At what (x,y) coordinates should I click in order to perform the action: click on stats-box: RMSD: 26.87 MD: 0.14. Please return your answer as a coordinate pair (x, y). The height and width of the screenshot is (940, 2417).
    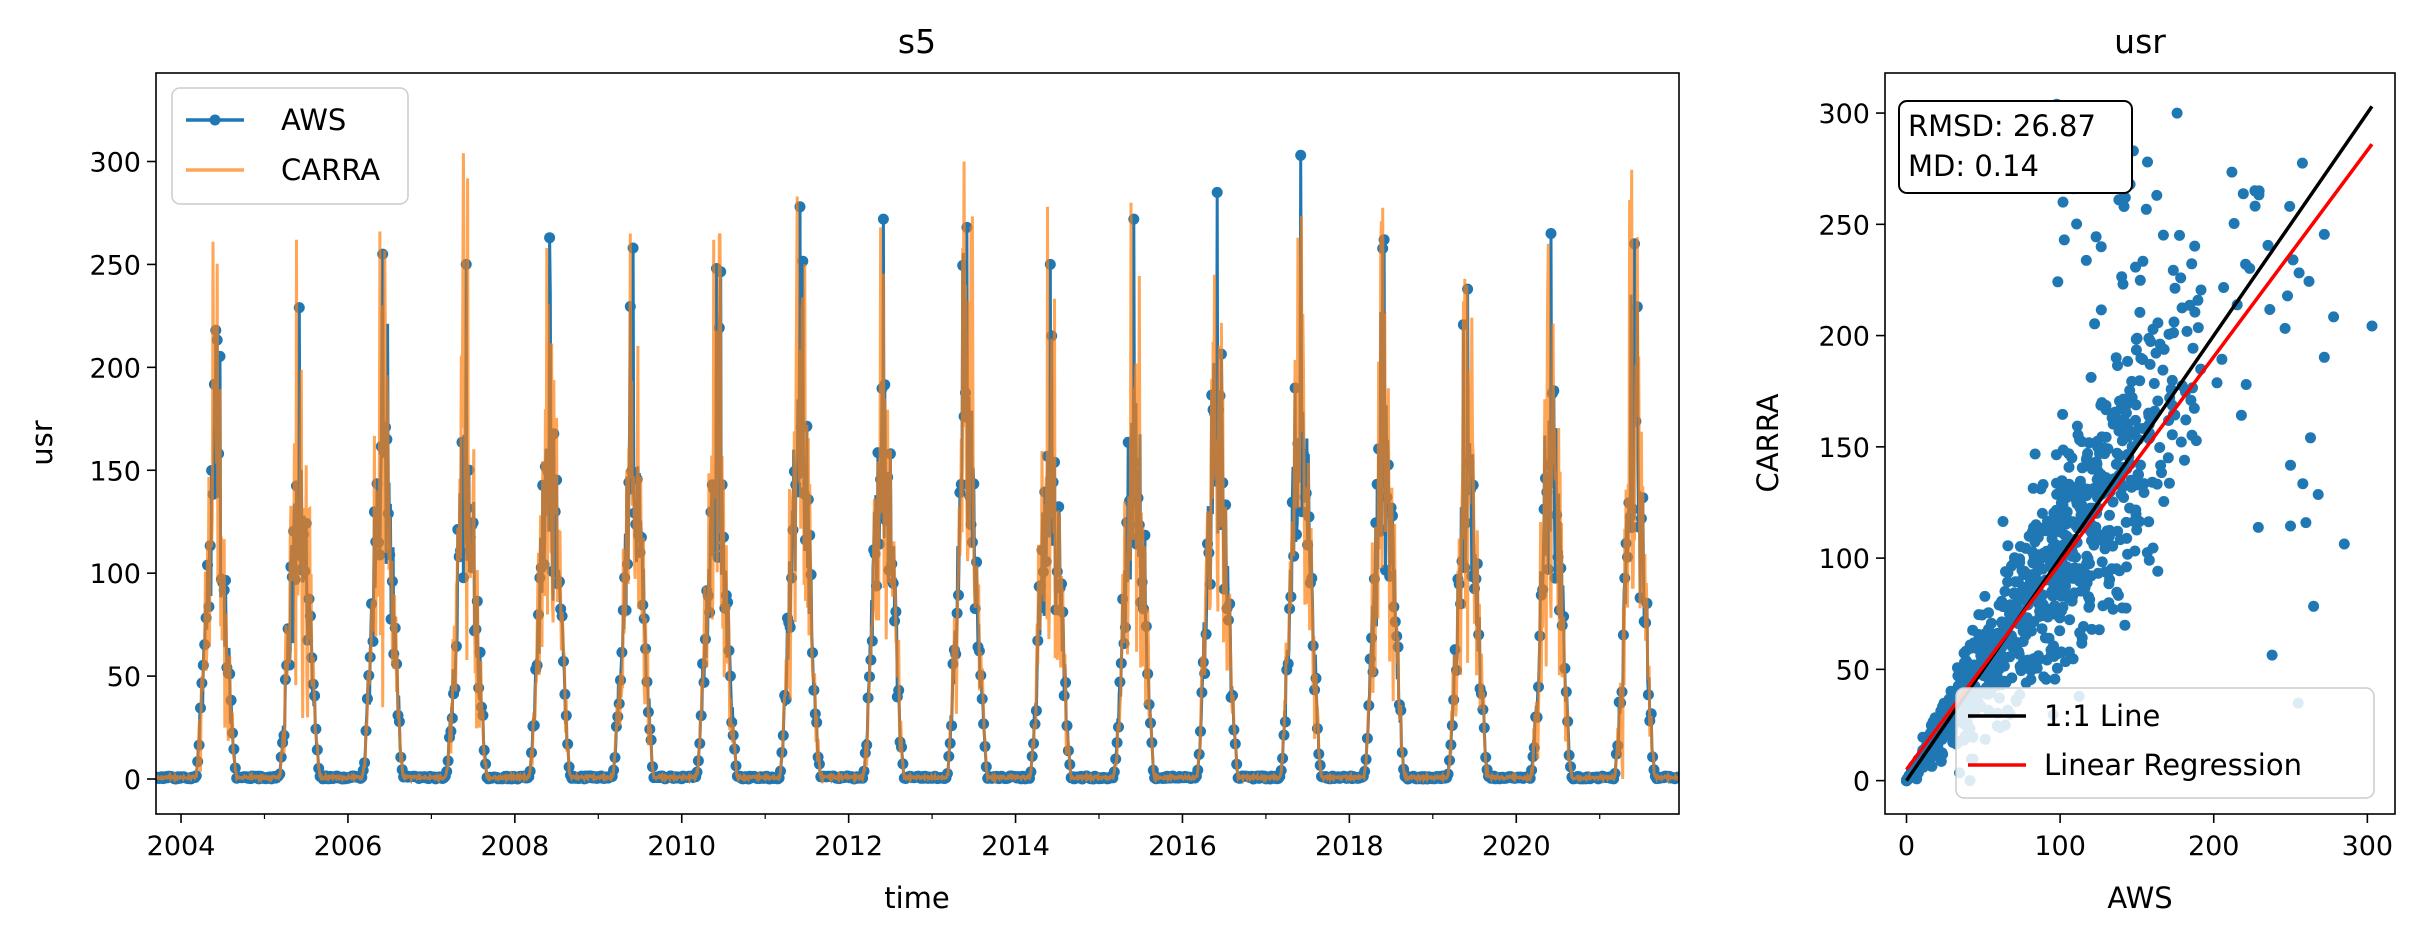
    Looking at the image, I should click on (2015, 147).